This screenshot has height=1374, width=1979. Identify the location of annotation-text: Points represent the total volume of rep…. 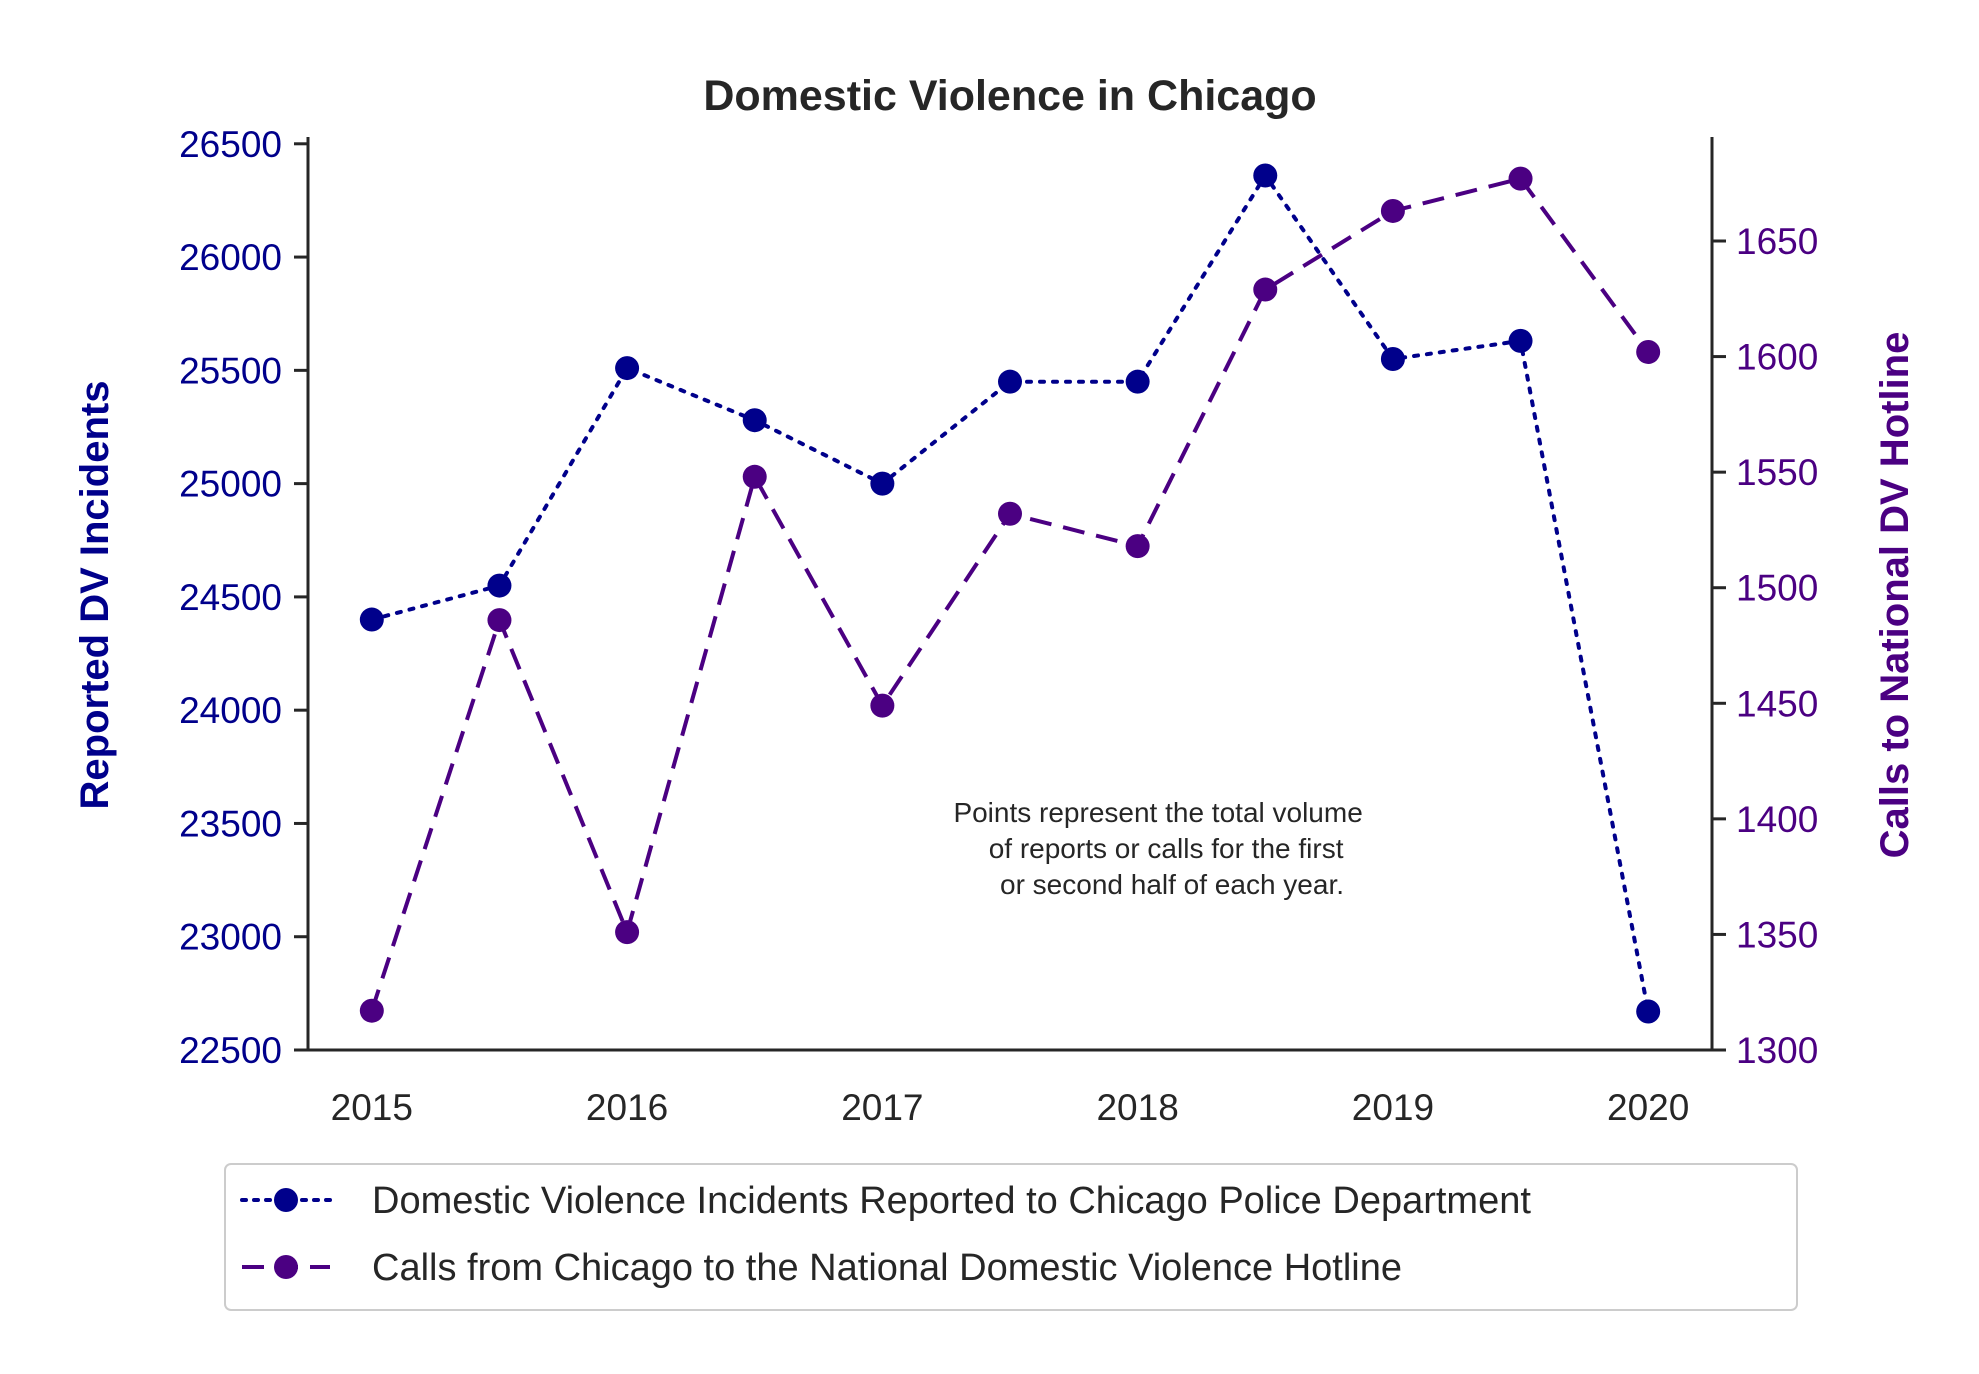
(1161, 848).